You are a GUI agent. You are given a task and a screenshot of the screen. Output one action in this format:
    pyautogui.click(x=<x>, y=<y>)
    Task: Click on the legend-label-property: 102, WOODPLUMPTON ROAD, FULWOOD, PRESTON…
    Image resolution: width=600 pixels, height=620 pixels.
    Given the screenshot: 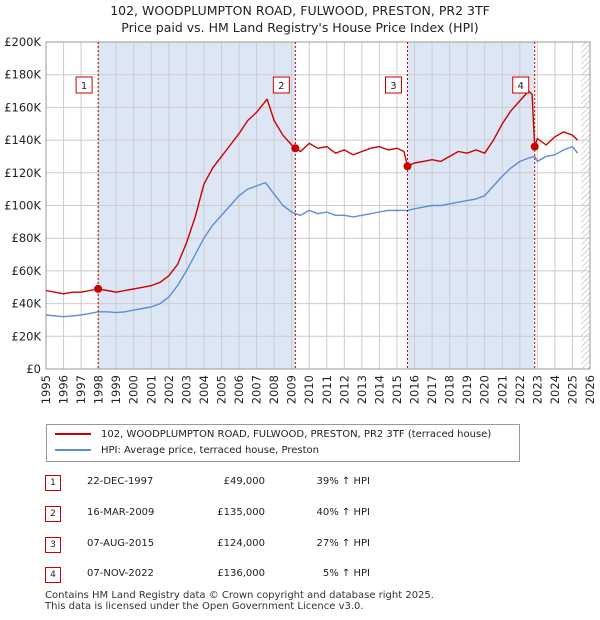 What is the action you would take?
    pyautogui.click(x=296, y=434)
    